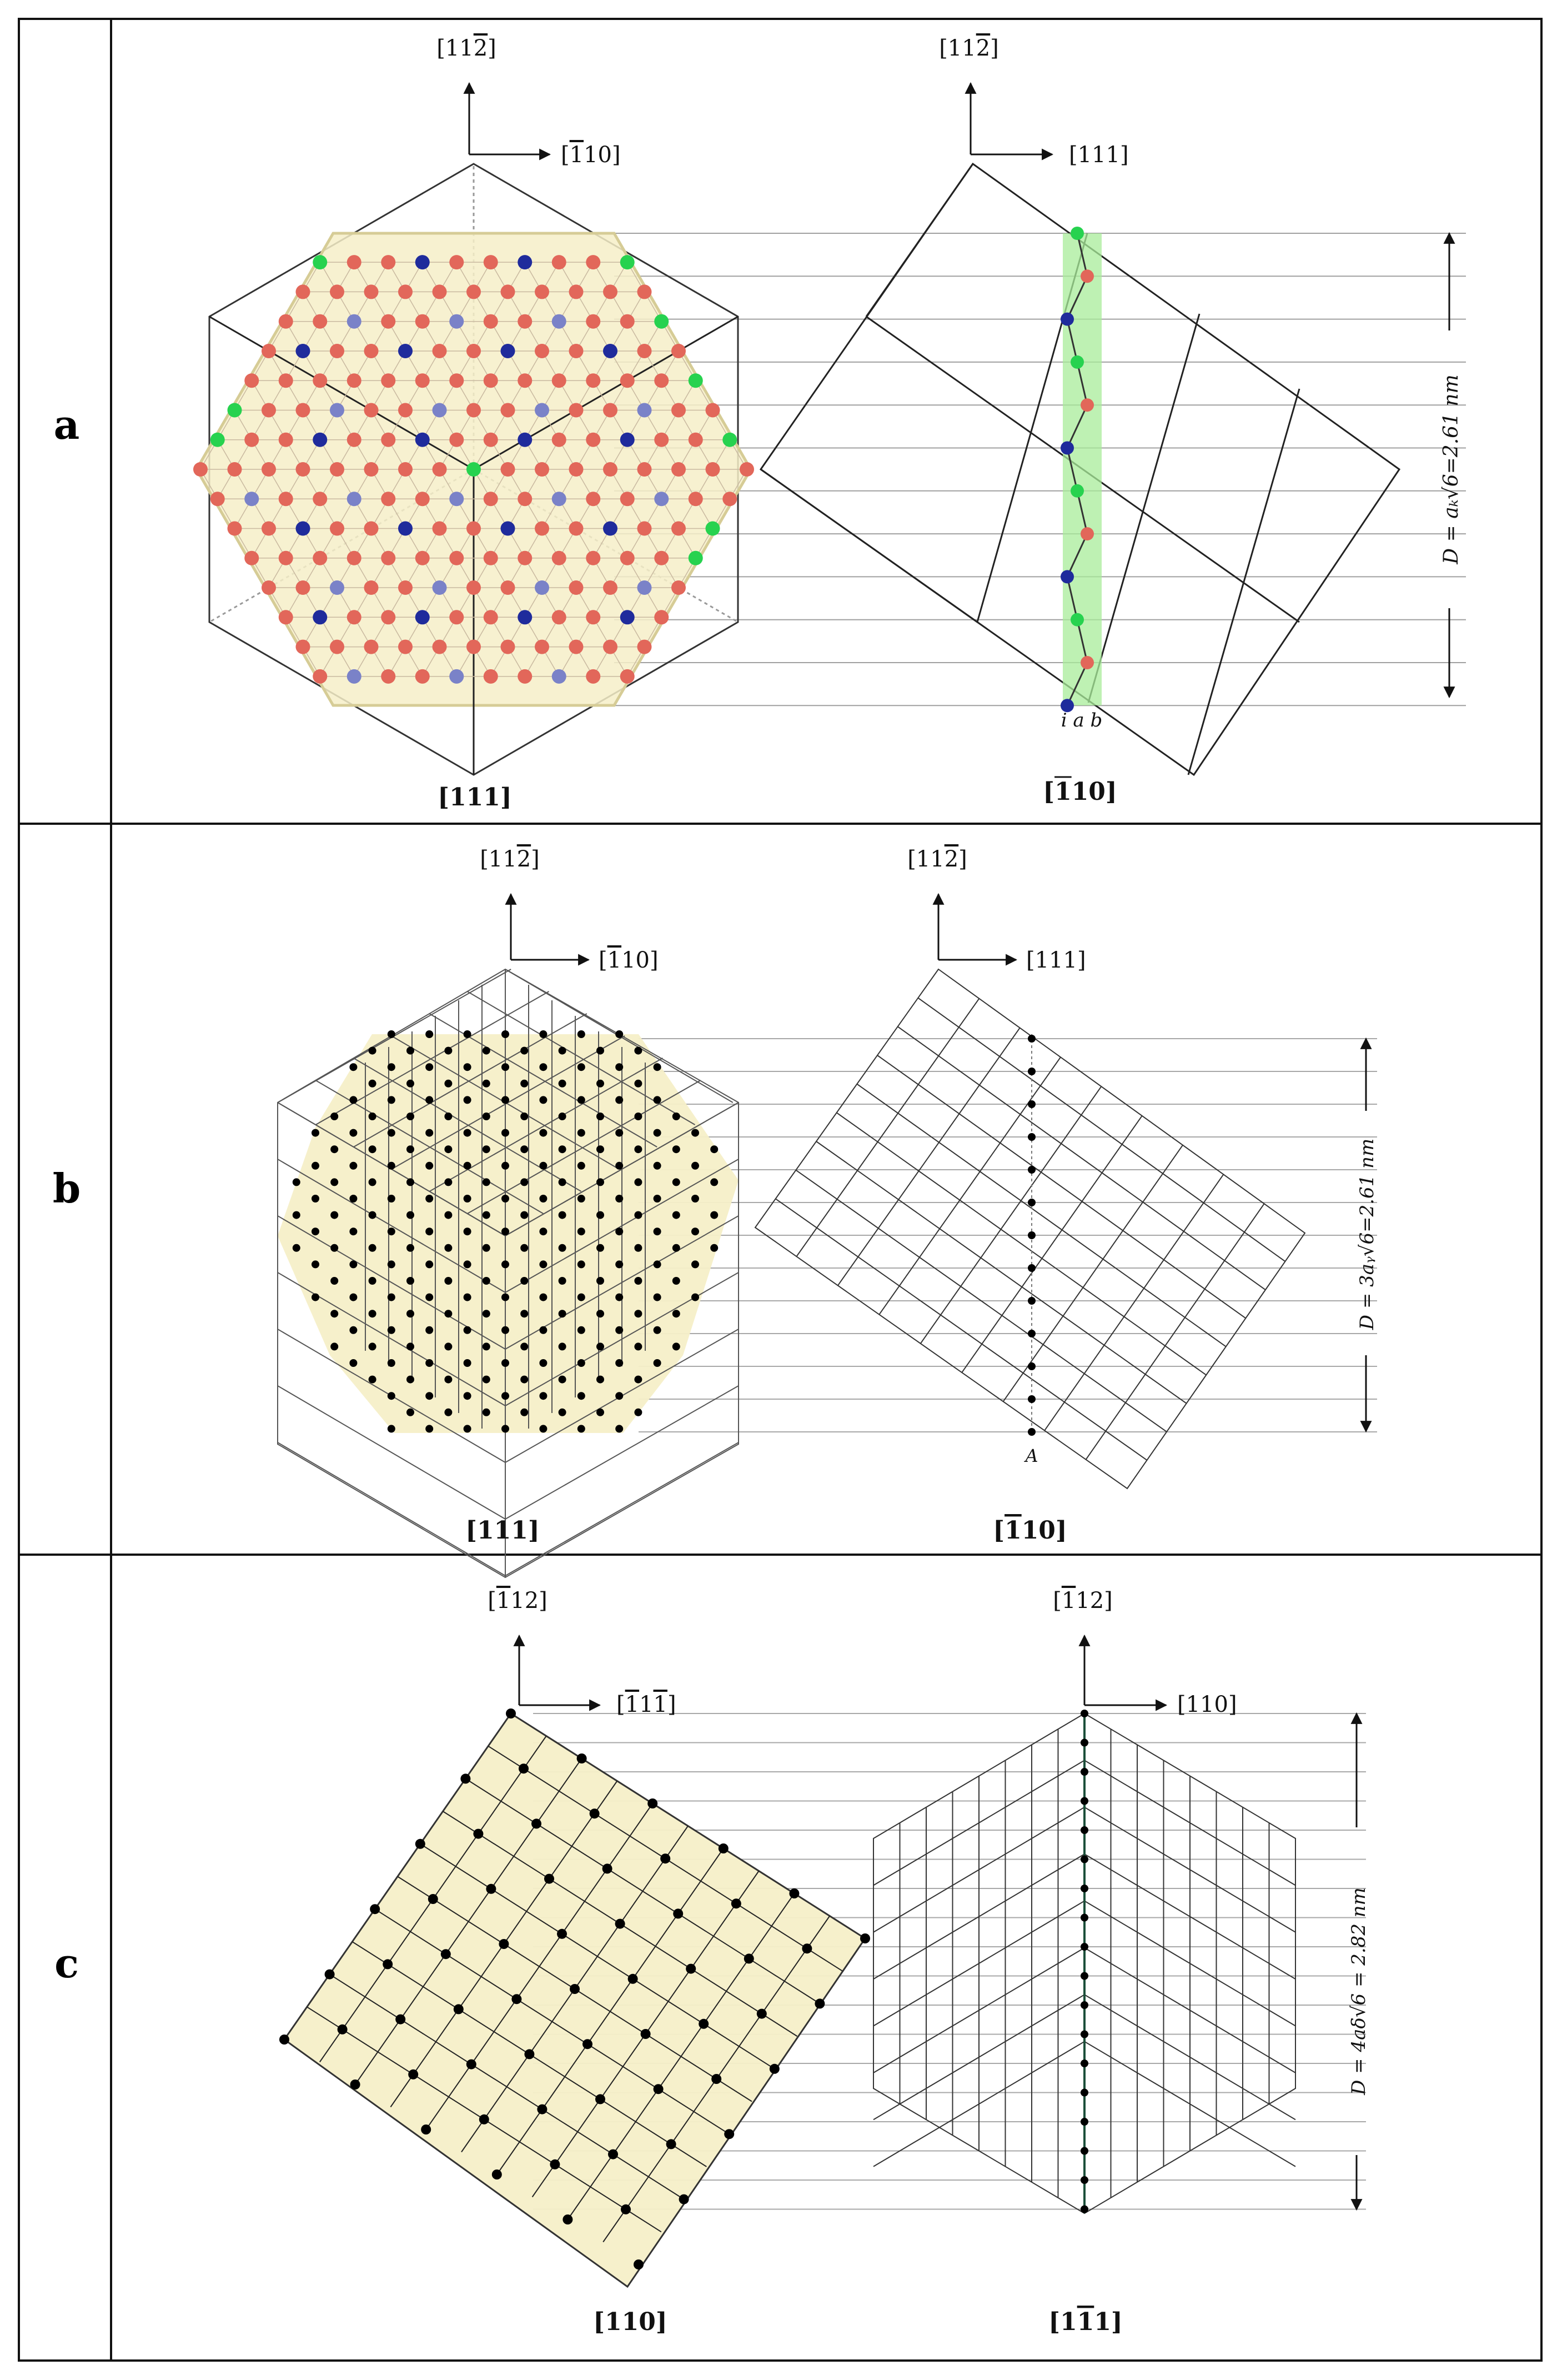  I want to click on cube-grid-line, so click(622, 1453).